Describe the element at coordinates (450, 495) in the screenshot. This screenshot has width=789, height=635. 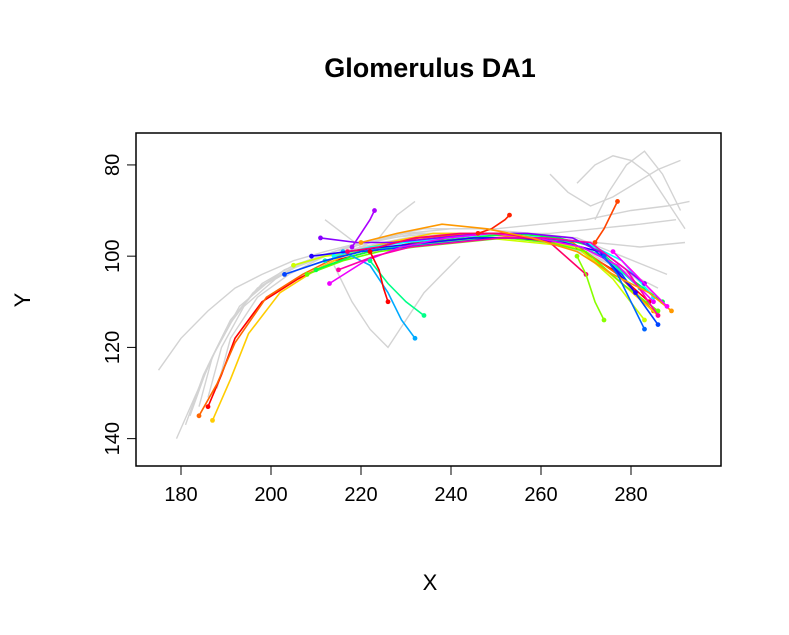
I see `x-tick-label: 240` at that location.